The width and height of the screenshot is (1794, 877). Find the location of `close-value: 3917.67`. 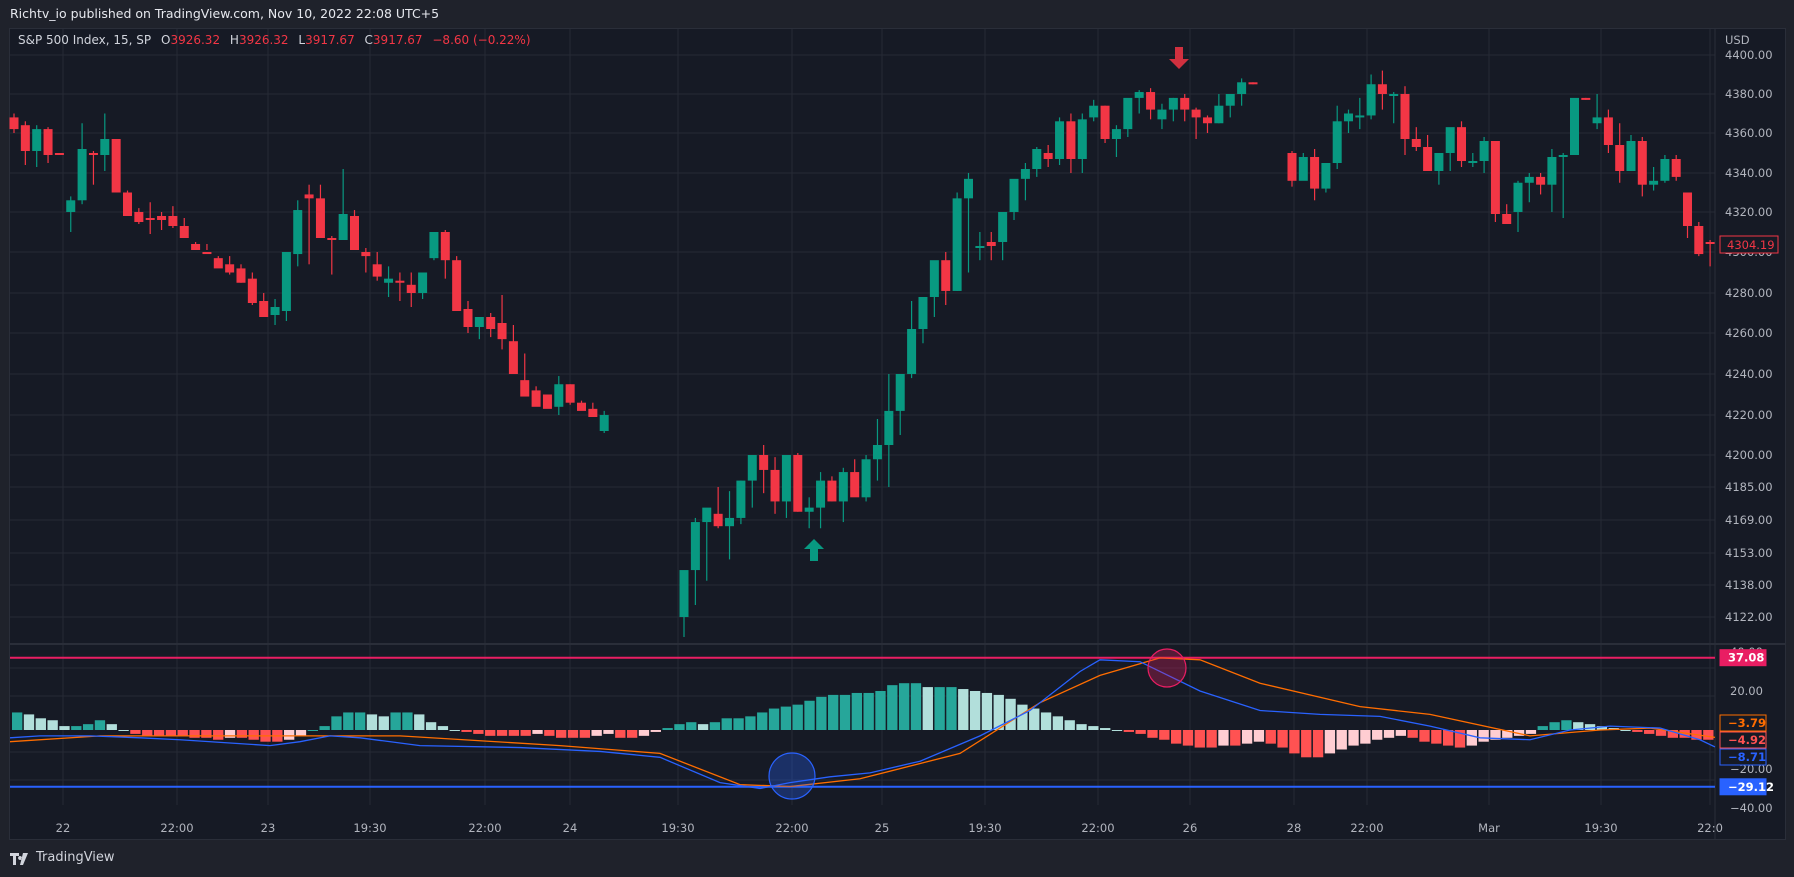

close-value: 3917.67 is located at coordinates (397, 40).